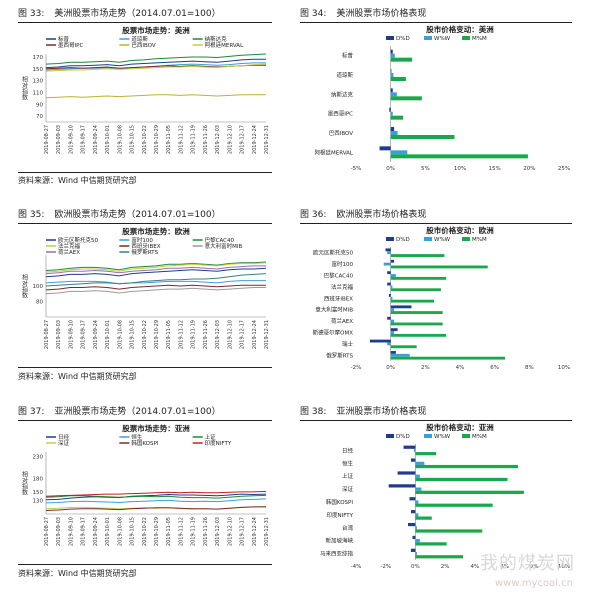  What do you see at coordinates (342, 287) in the screenshot?
I see `category-label: 法兰克福` at bounding box center [342, 287].